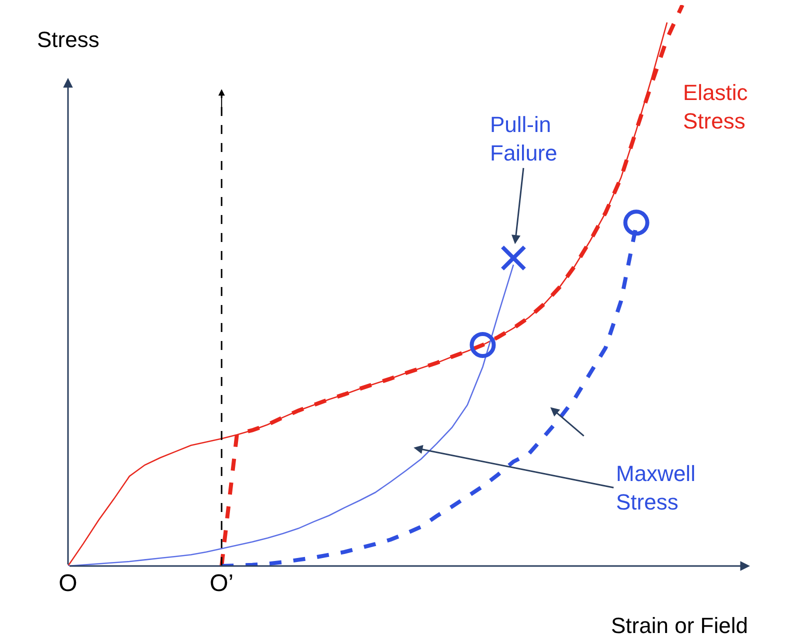  Describe the element at coordinates (524, 139) in the screenshot. I see `annotation: Pull-in Failure` at that location.